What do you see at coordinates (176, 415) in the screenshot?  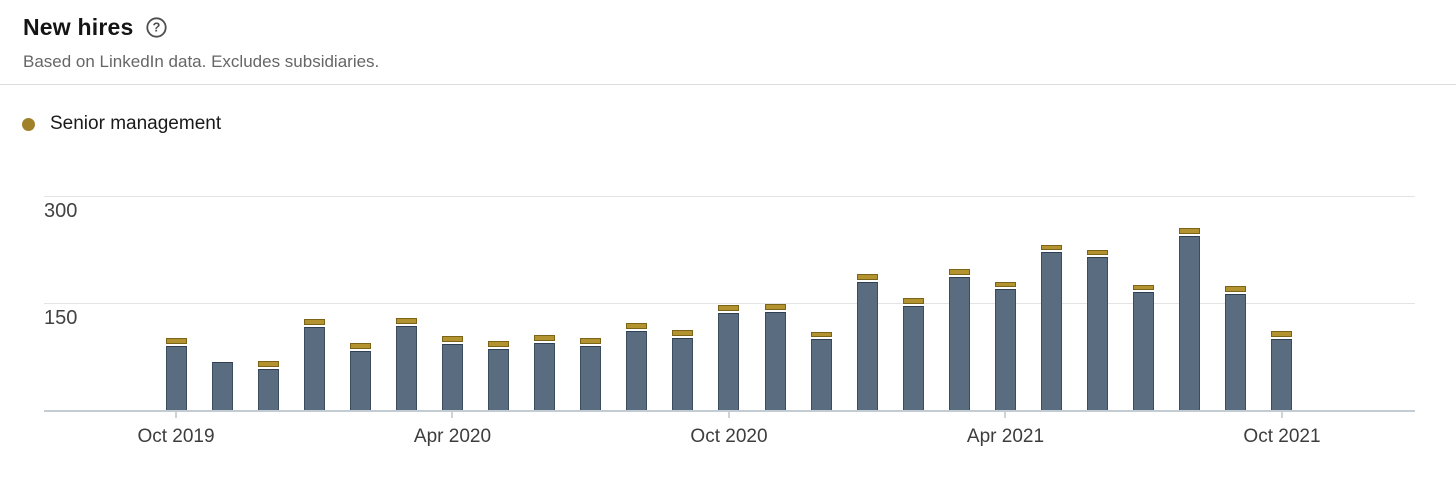 I see `x-tick-oct-2019` at bounding box center [176, 415].